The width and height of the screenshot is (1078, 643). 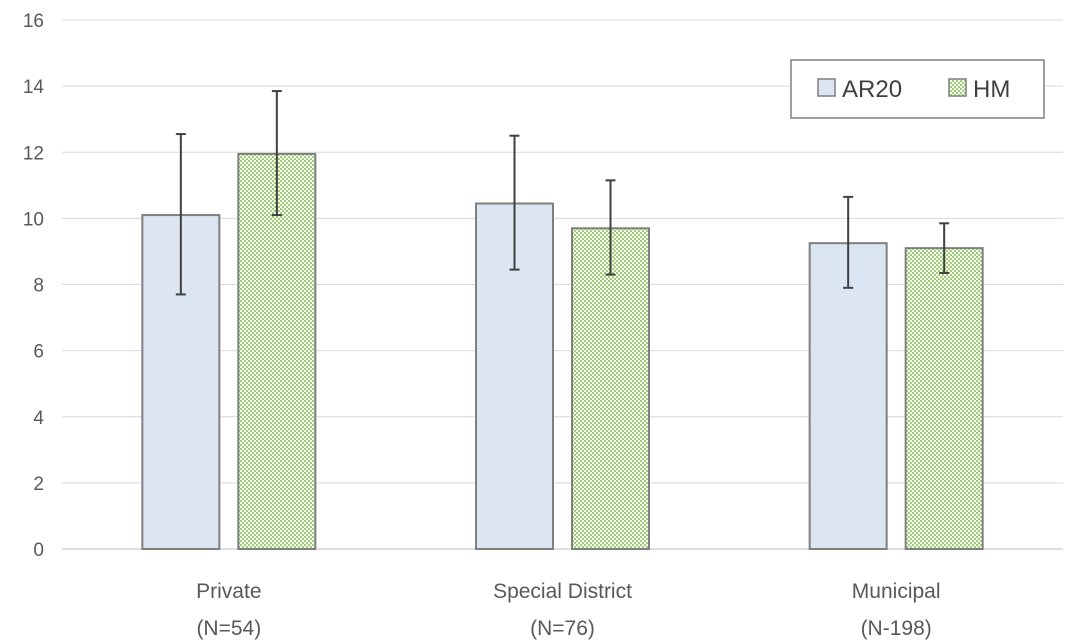 I want to click on y-tick-label: 8, so click(x=38, y=286).